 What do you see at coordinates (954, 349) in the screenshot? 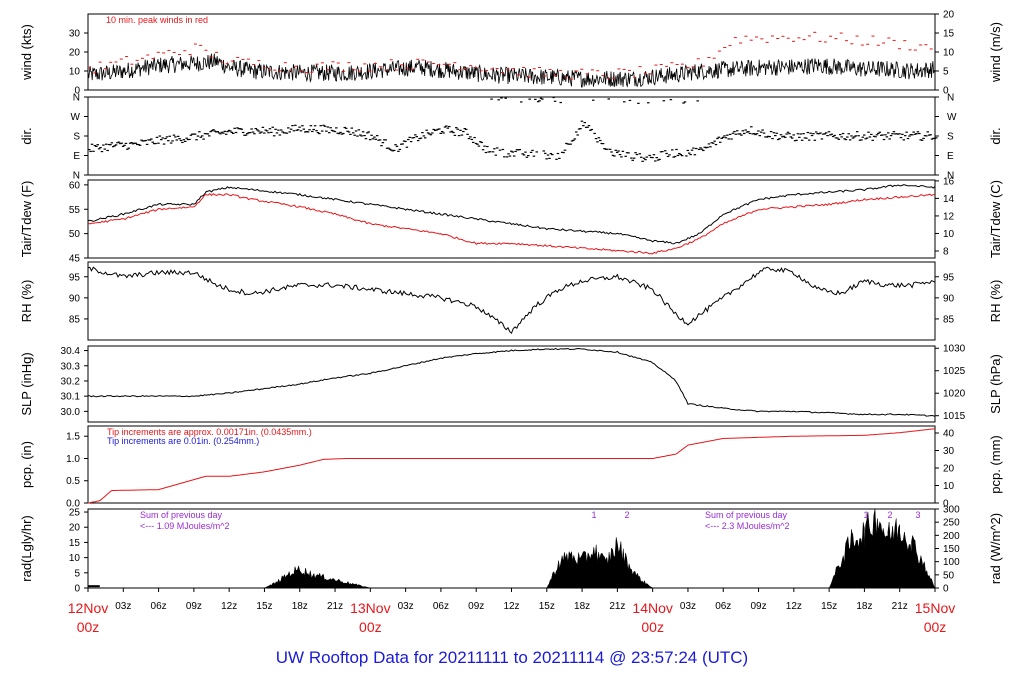
I see `y-tick-label-right: 1030` at bounding box center [954, 349].